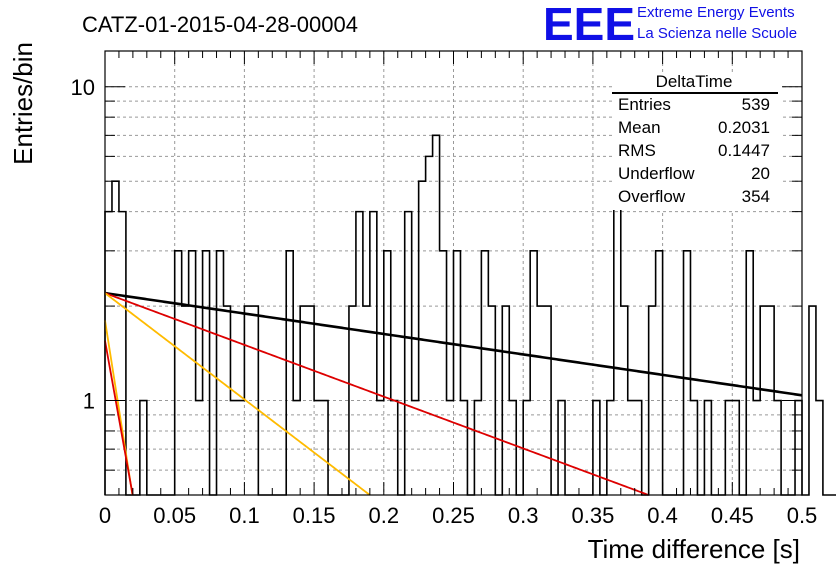  Describe the element at coordinates (83, 244) in the screenshot. I see `y-tick-labels: 1 10` at that location.